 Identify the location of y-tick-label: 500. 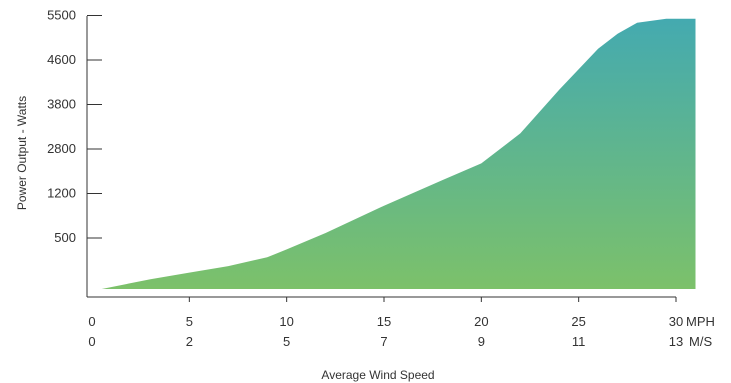
(65, 237).